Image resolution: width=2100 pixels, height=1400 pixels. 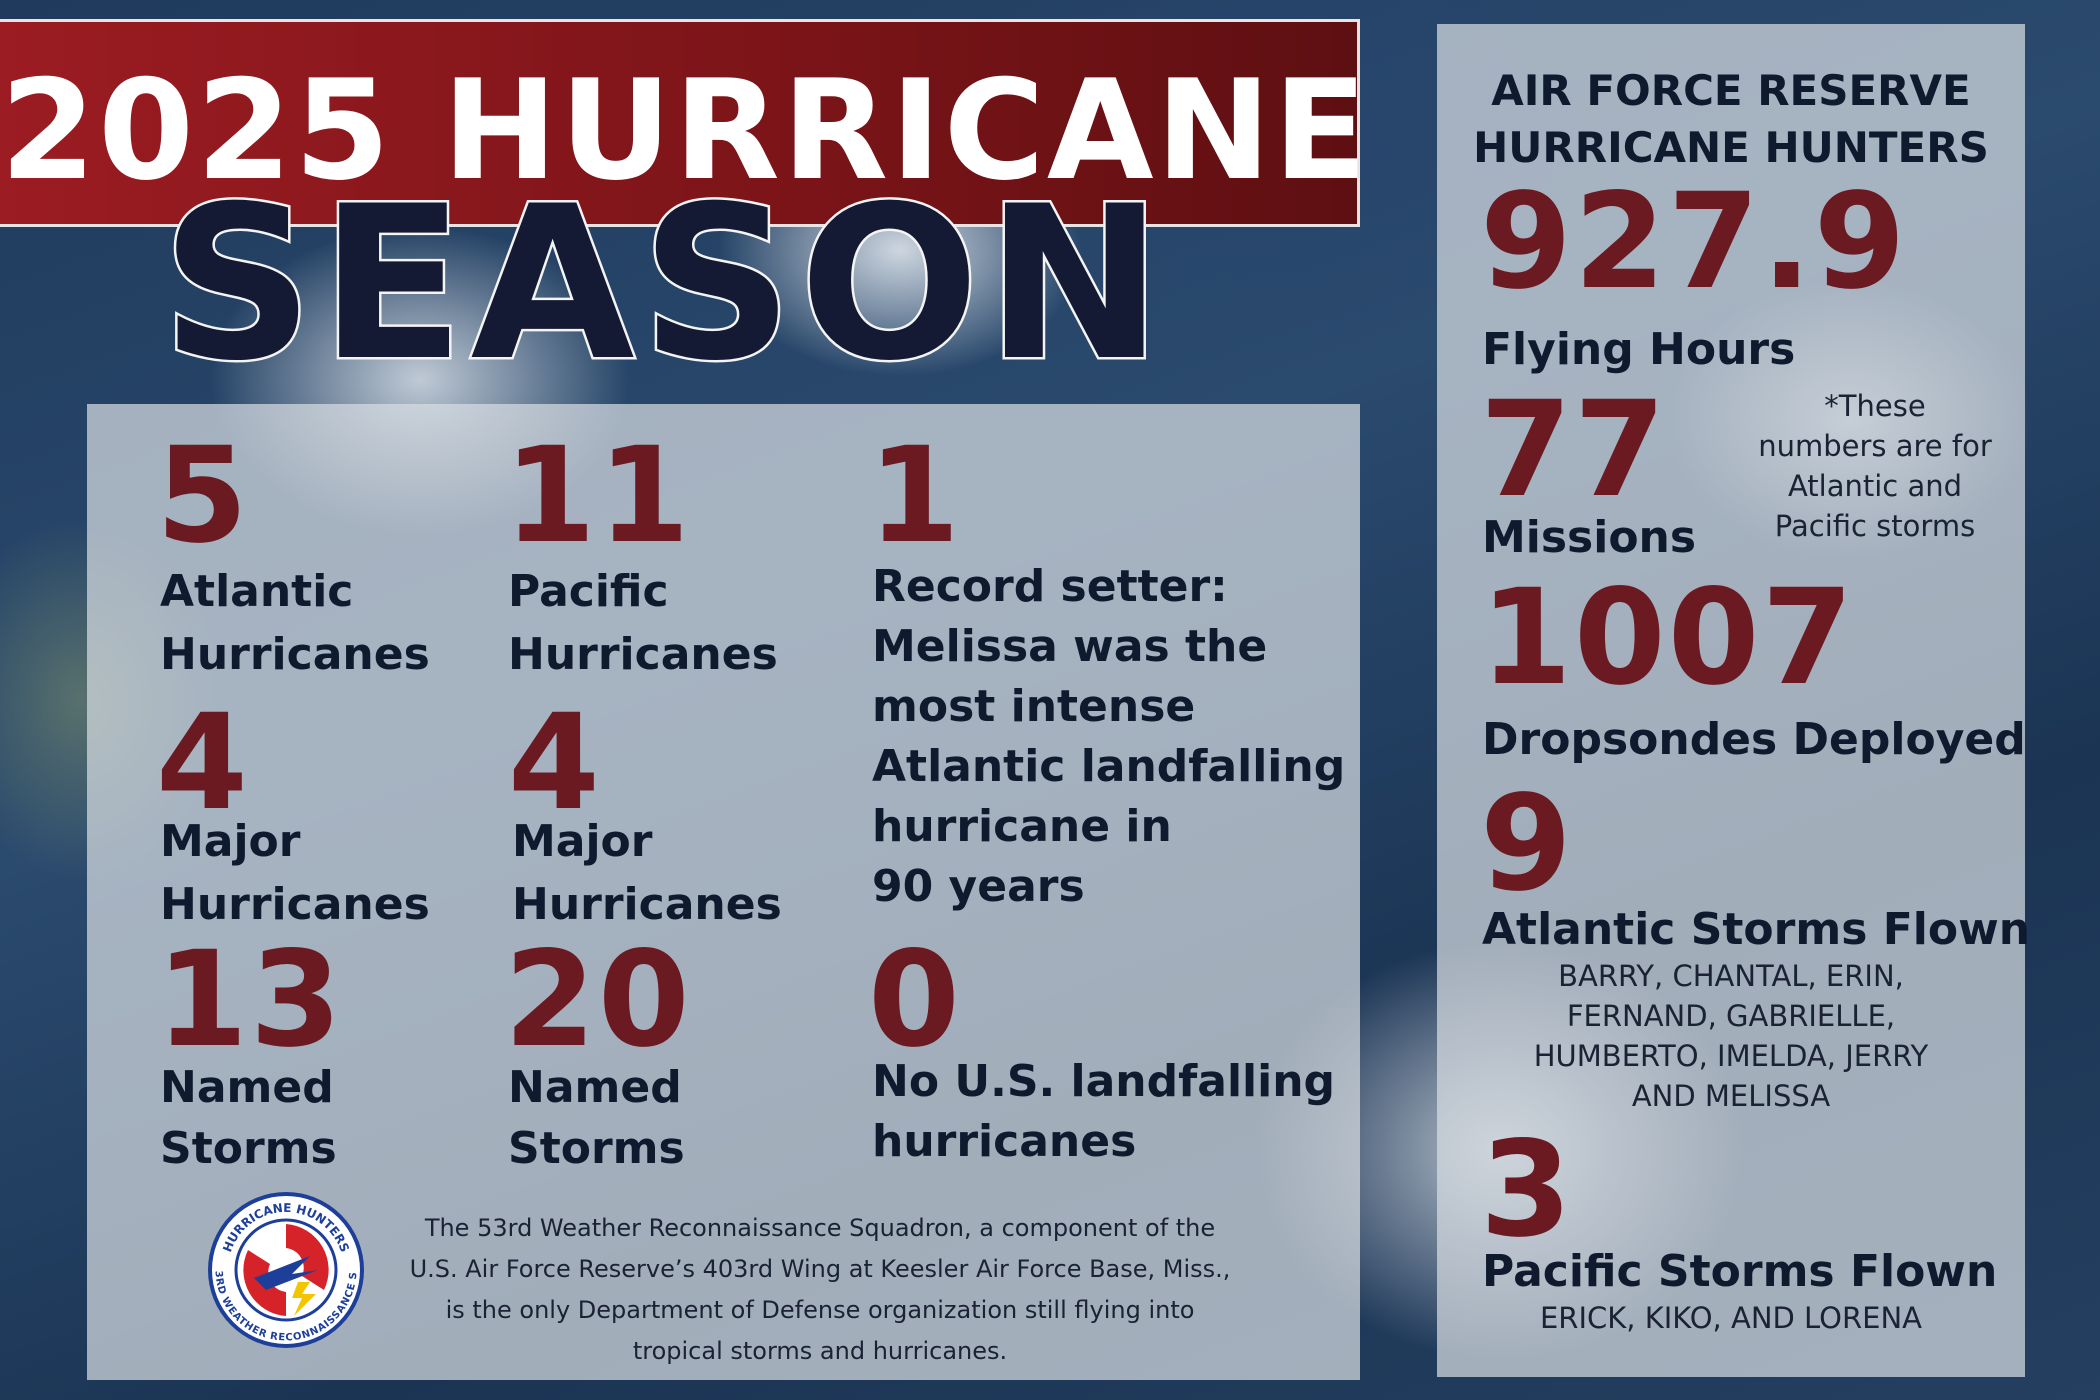 I want to click on stat-label: Atlantic landfalling, so click(x=1109, y=766).